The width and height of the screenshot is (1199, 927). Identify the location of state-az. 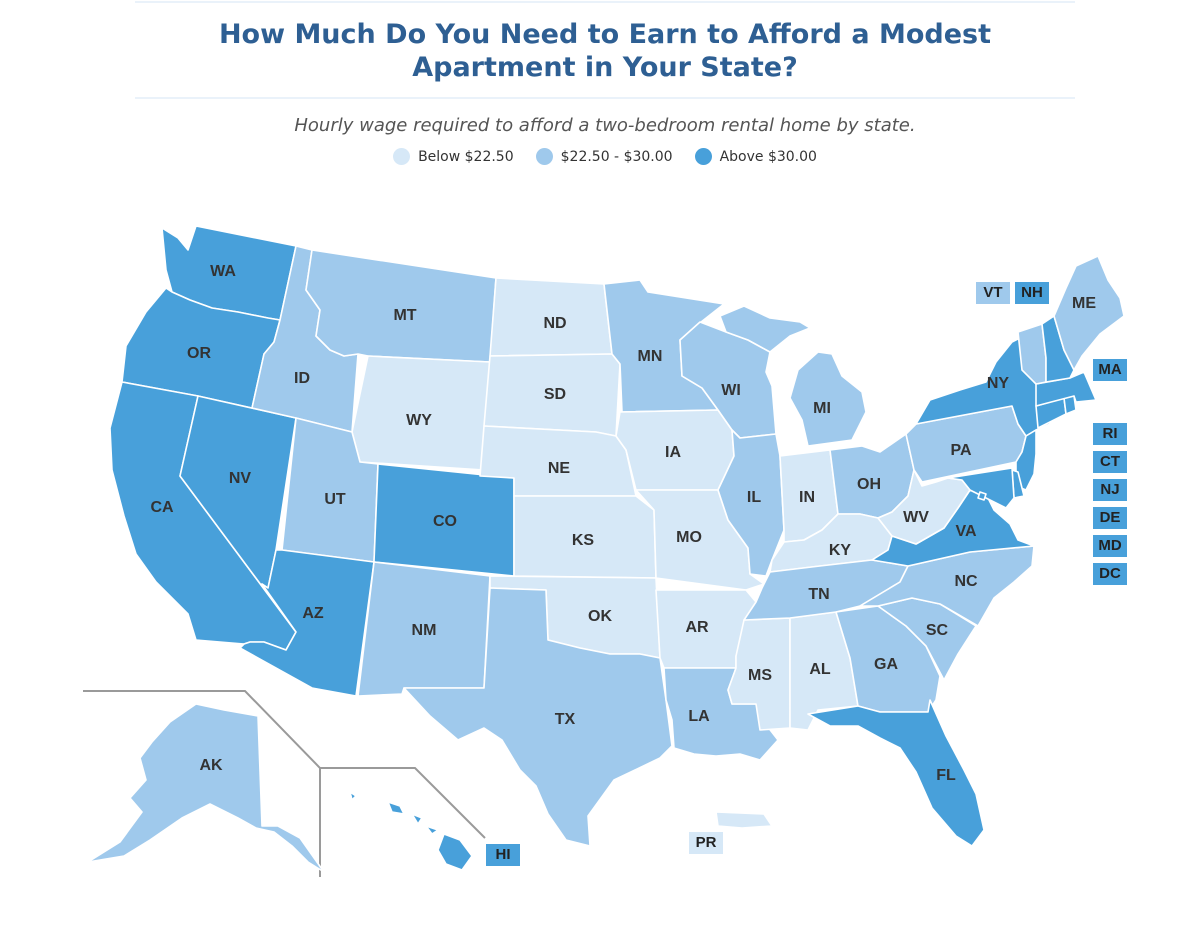
(307, 623).